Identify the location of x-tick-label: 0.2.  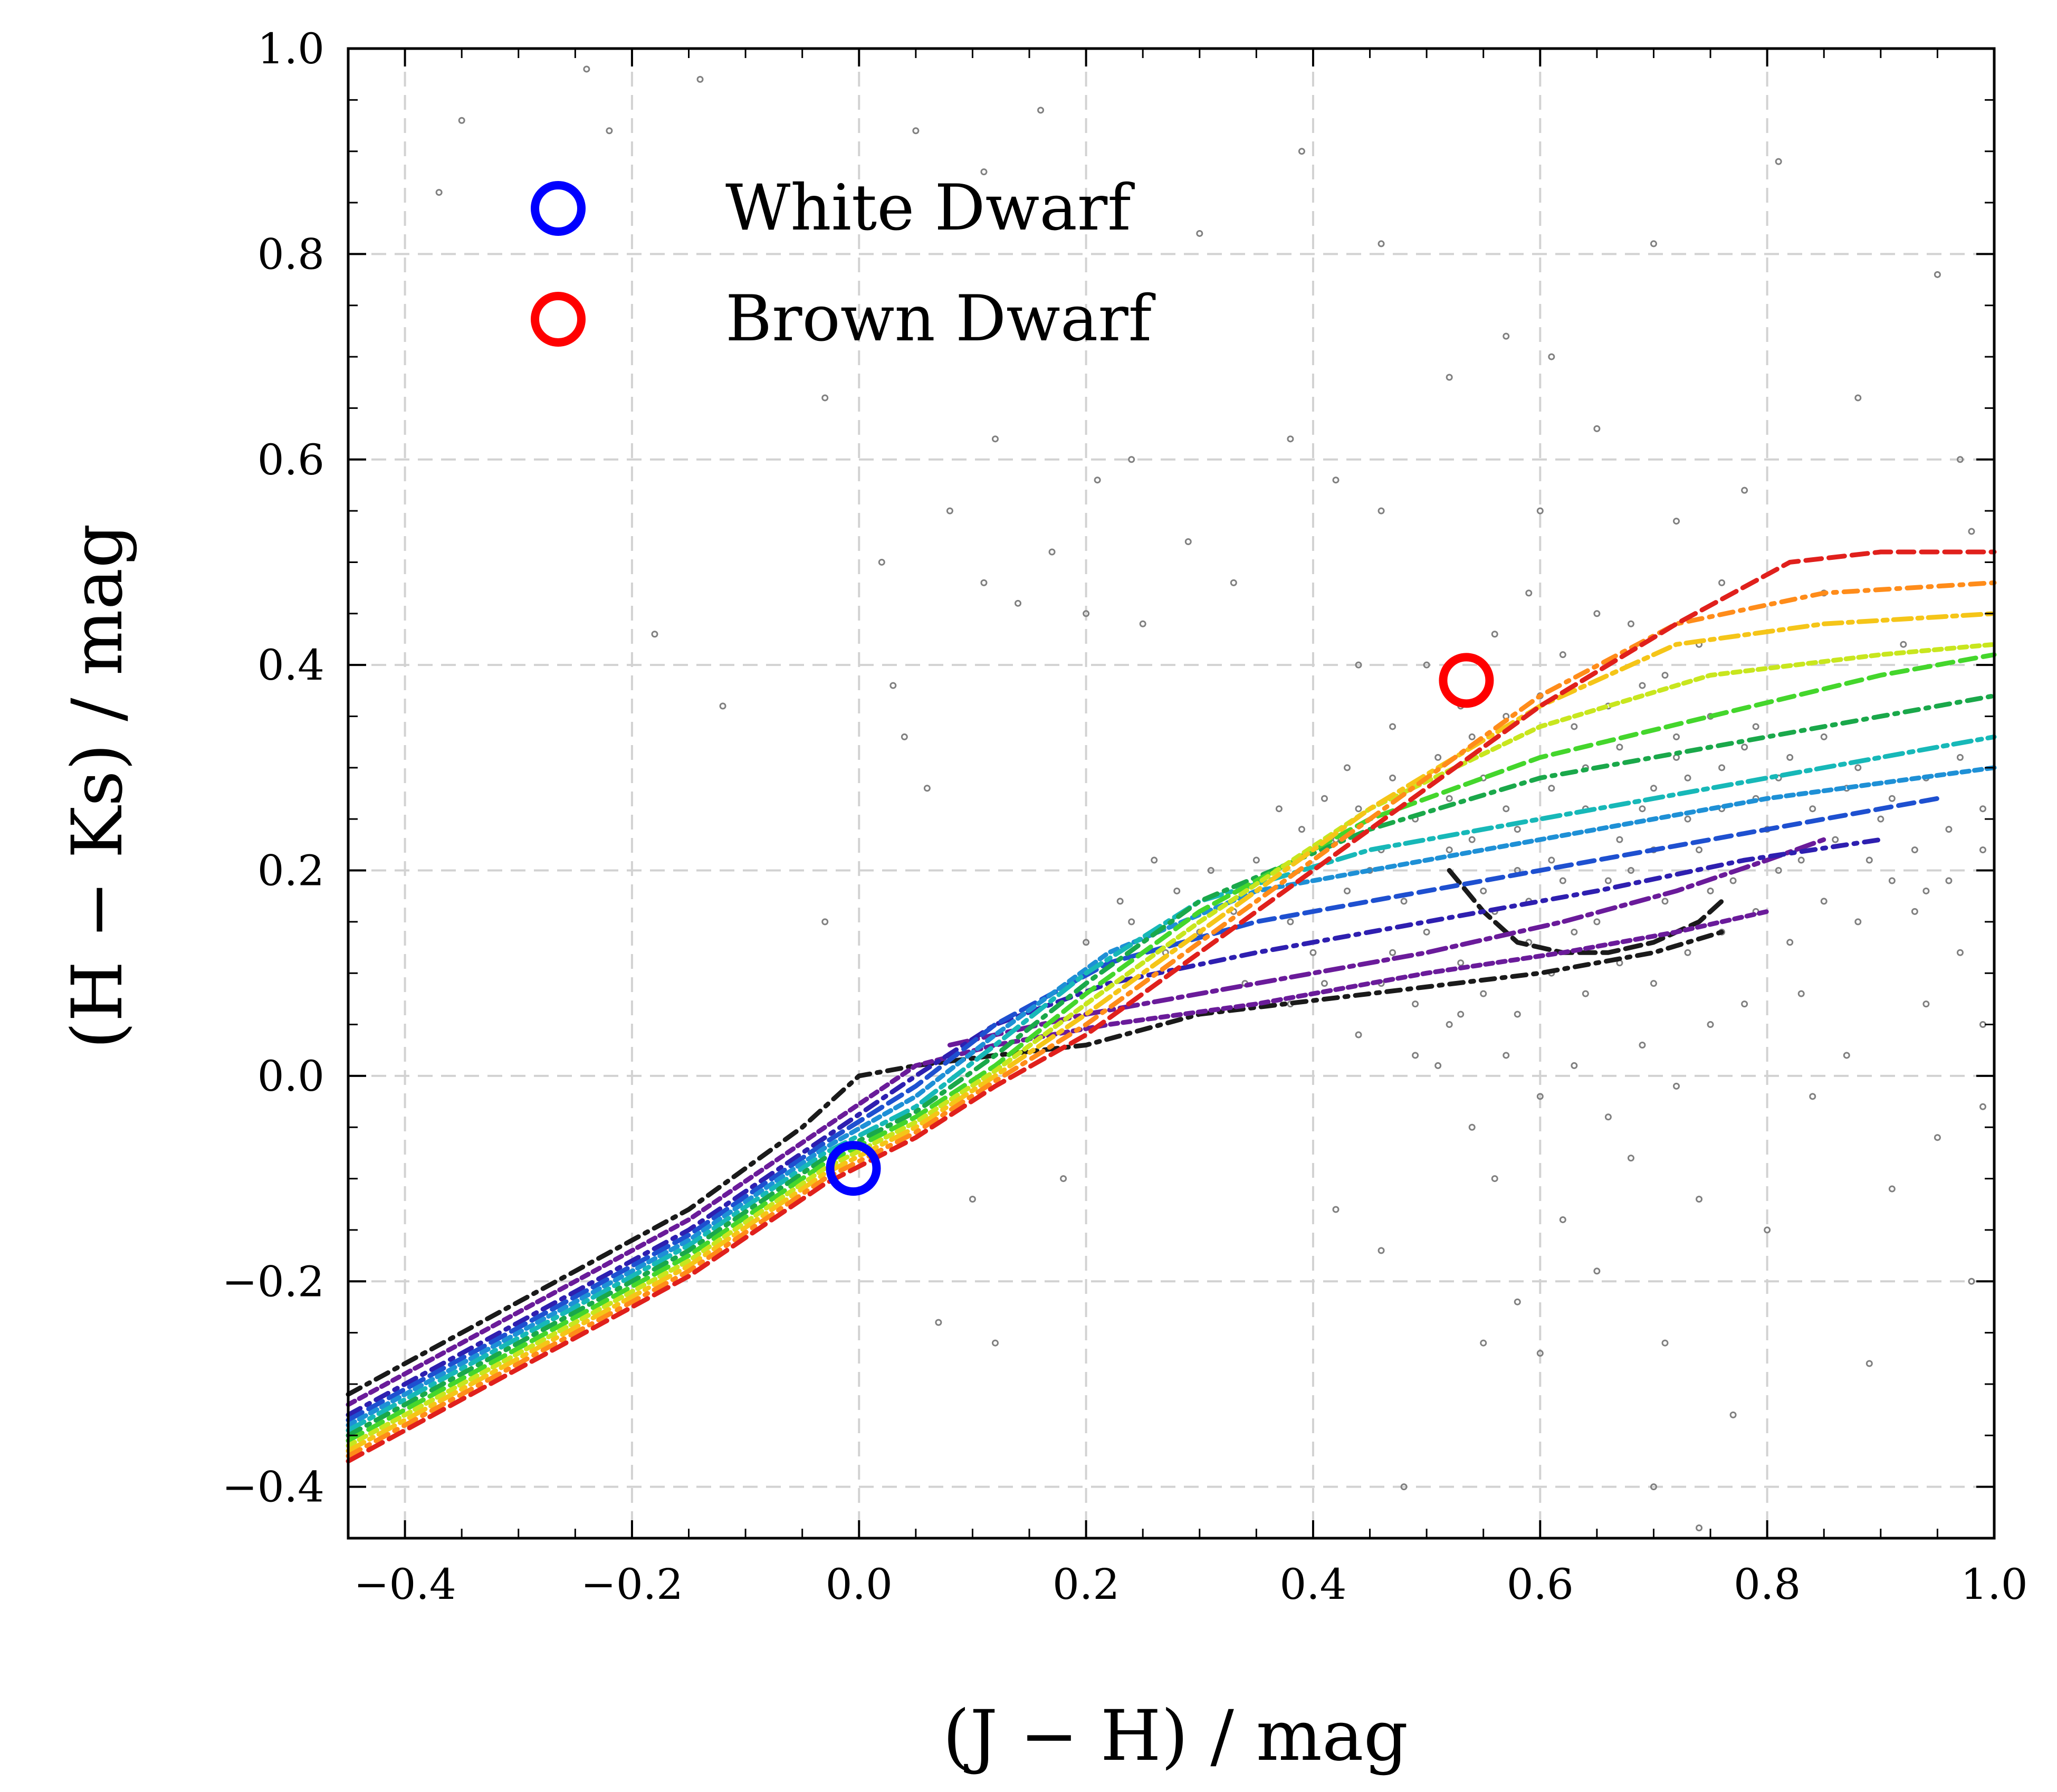
(1086, 1584).